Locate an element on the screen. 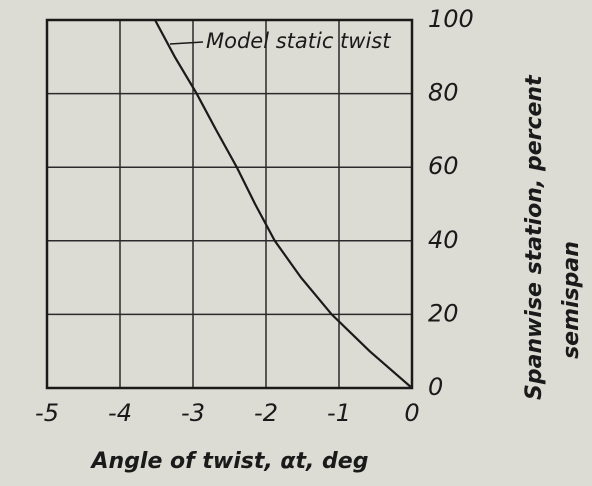 This screenshot has width=592, height=486. x-tick-label: -3 is located at coordinates (193, 413).